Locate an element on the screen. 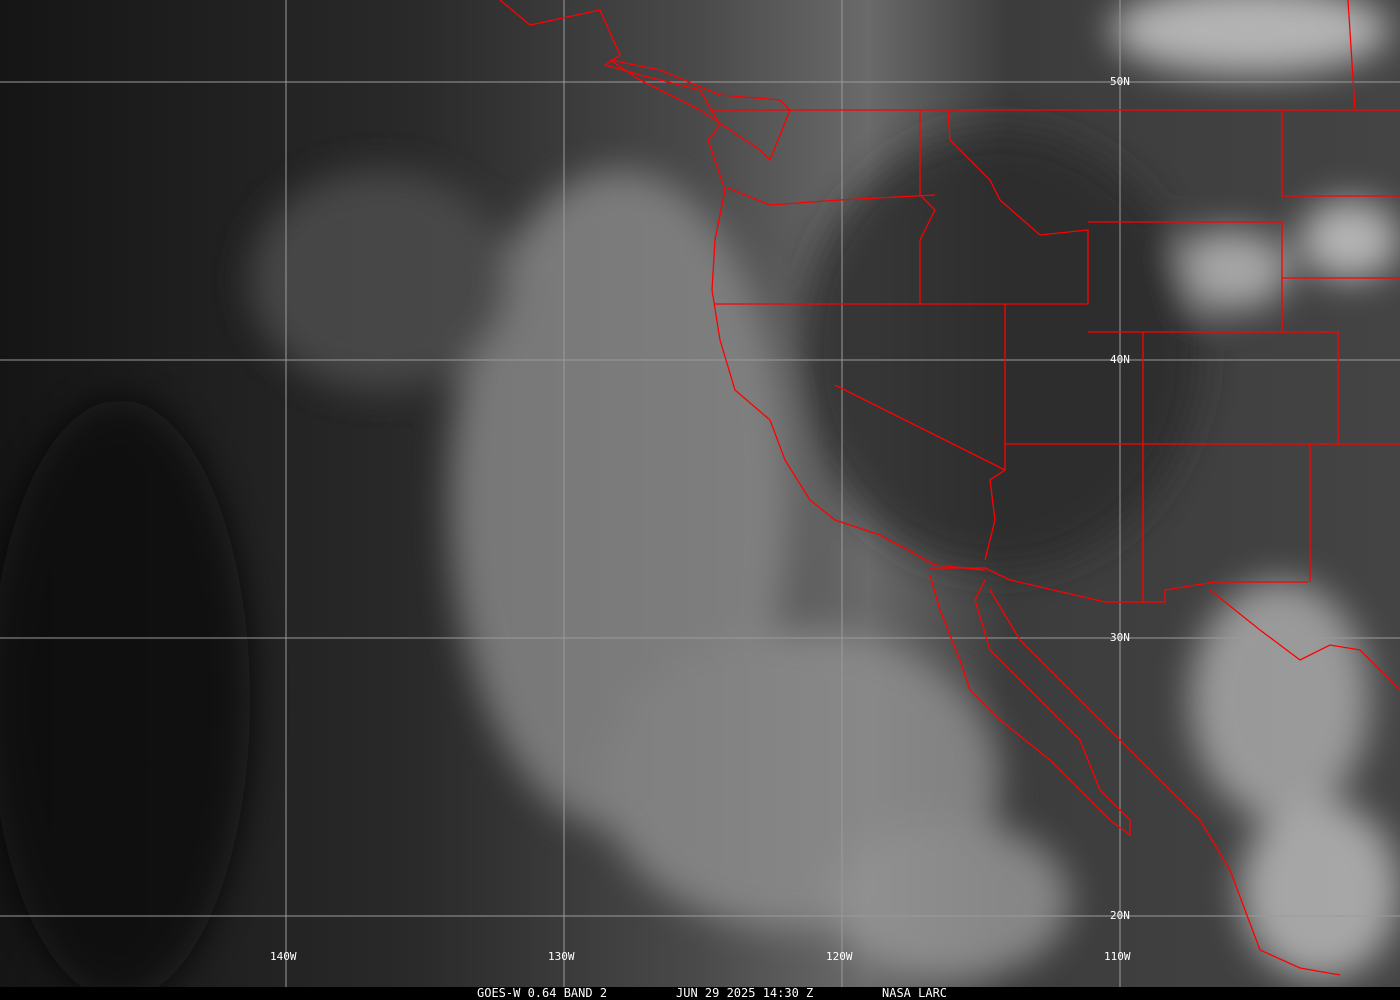 The height and width of the screenshot is (1000, 1400). lon-label: 140W is located at coordinates (283, 956).